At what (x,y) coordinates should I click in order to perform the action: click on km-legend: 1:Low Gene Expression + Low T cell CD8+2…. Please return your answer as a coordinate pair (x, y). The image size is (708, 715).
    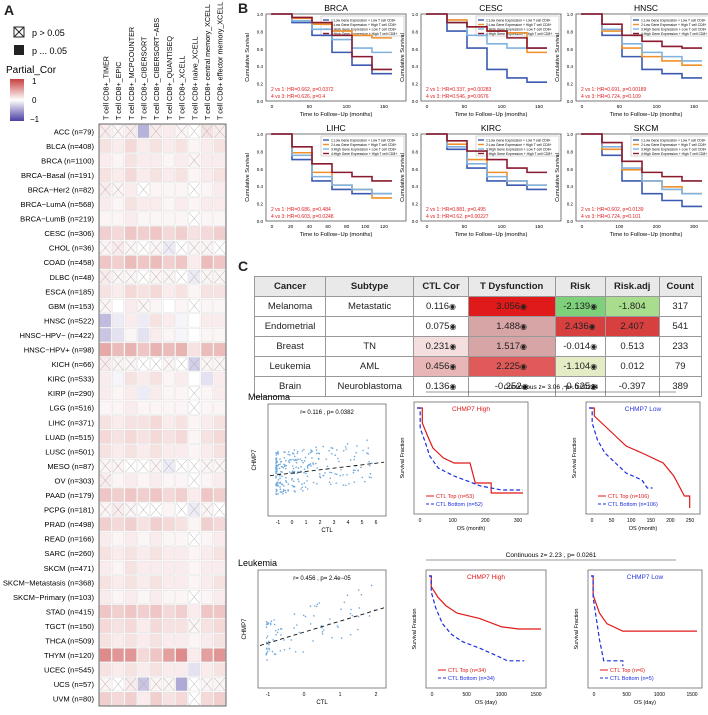
    Looking at the image, I should click on (669, 26).